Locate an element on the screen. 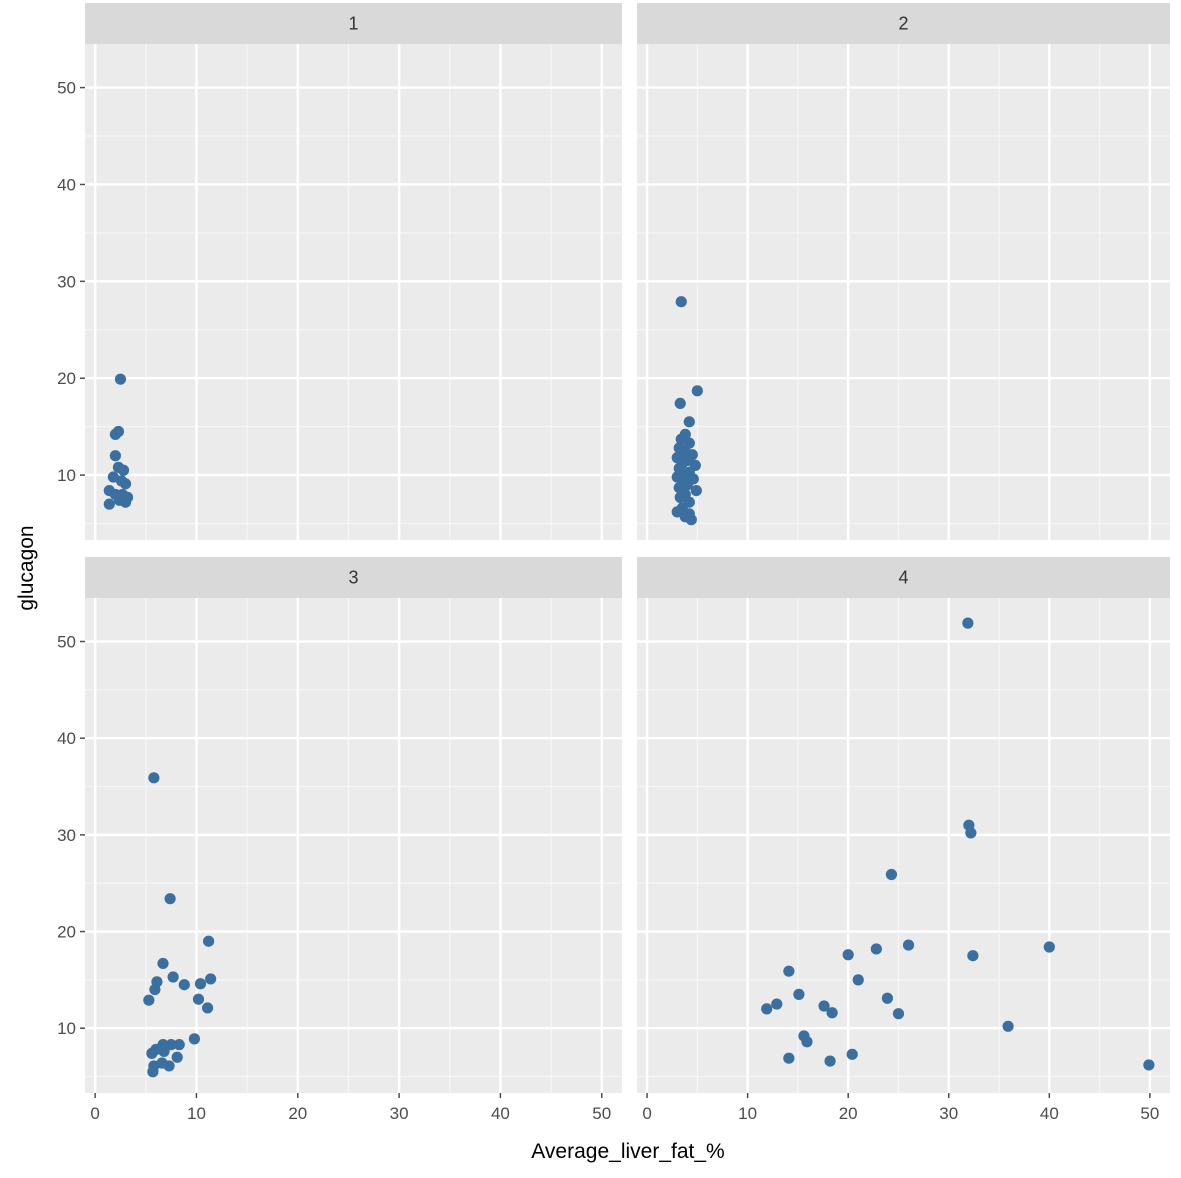 The width and height of the screenshot is (1181, 1178). y-axis-title: glucagon is located at coordinates (26, 567).